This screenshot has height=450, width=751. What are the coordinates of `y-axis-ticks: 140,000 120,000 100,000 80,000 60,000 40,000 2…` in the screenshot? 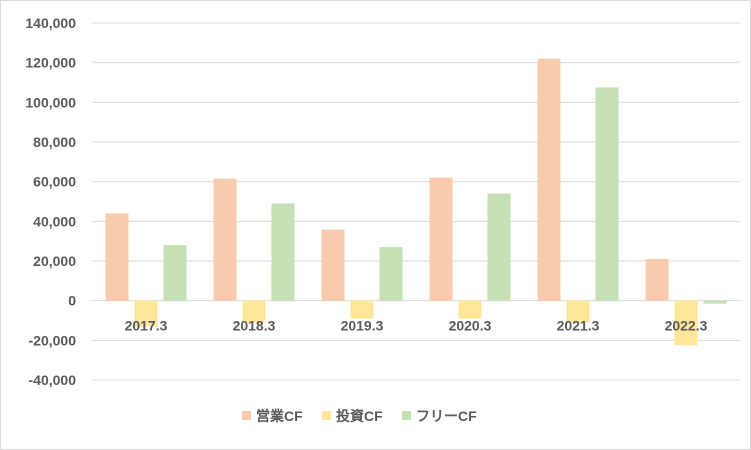 It's located at (50, 201).